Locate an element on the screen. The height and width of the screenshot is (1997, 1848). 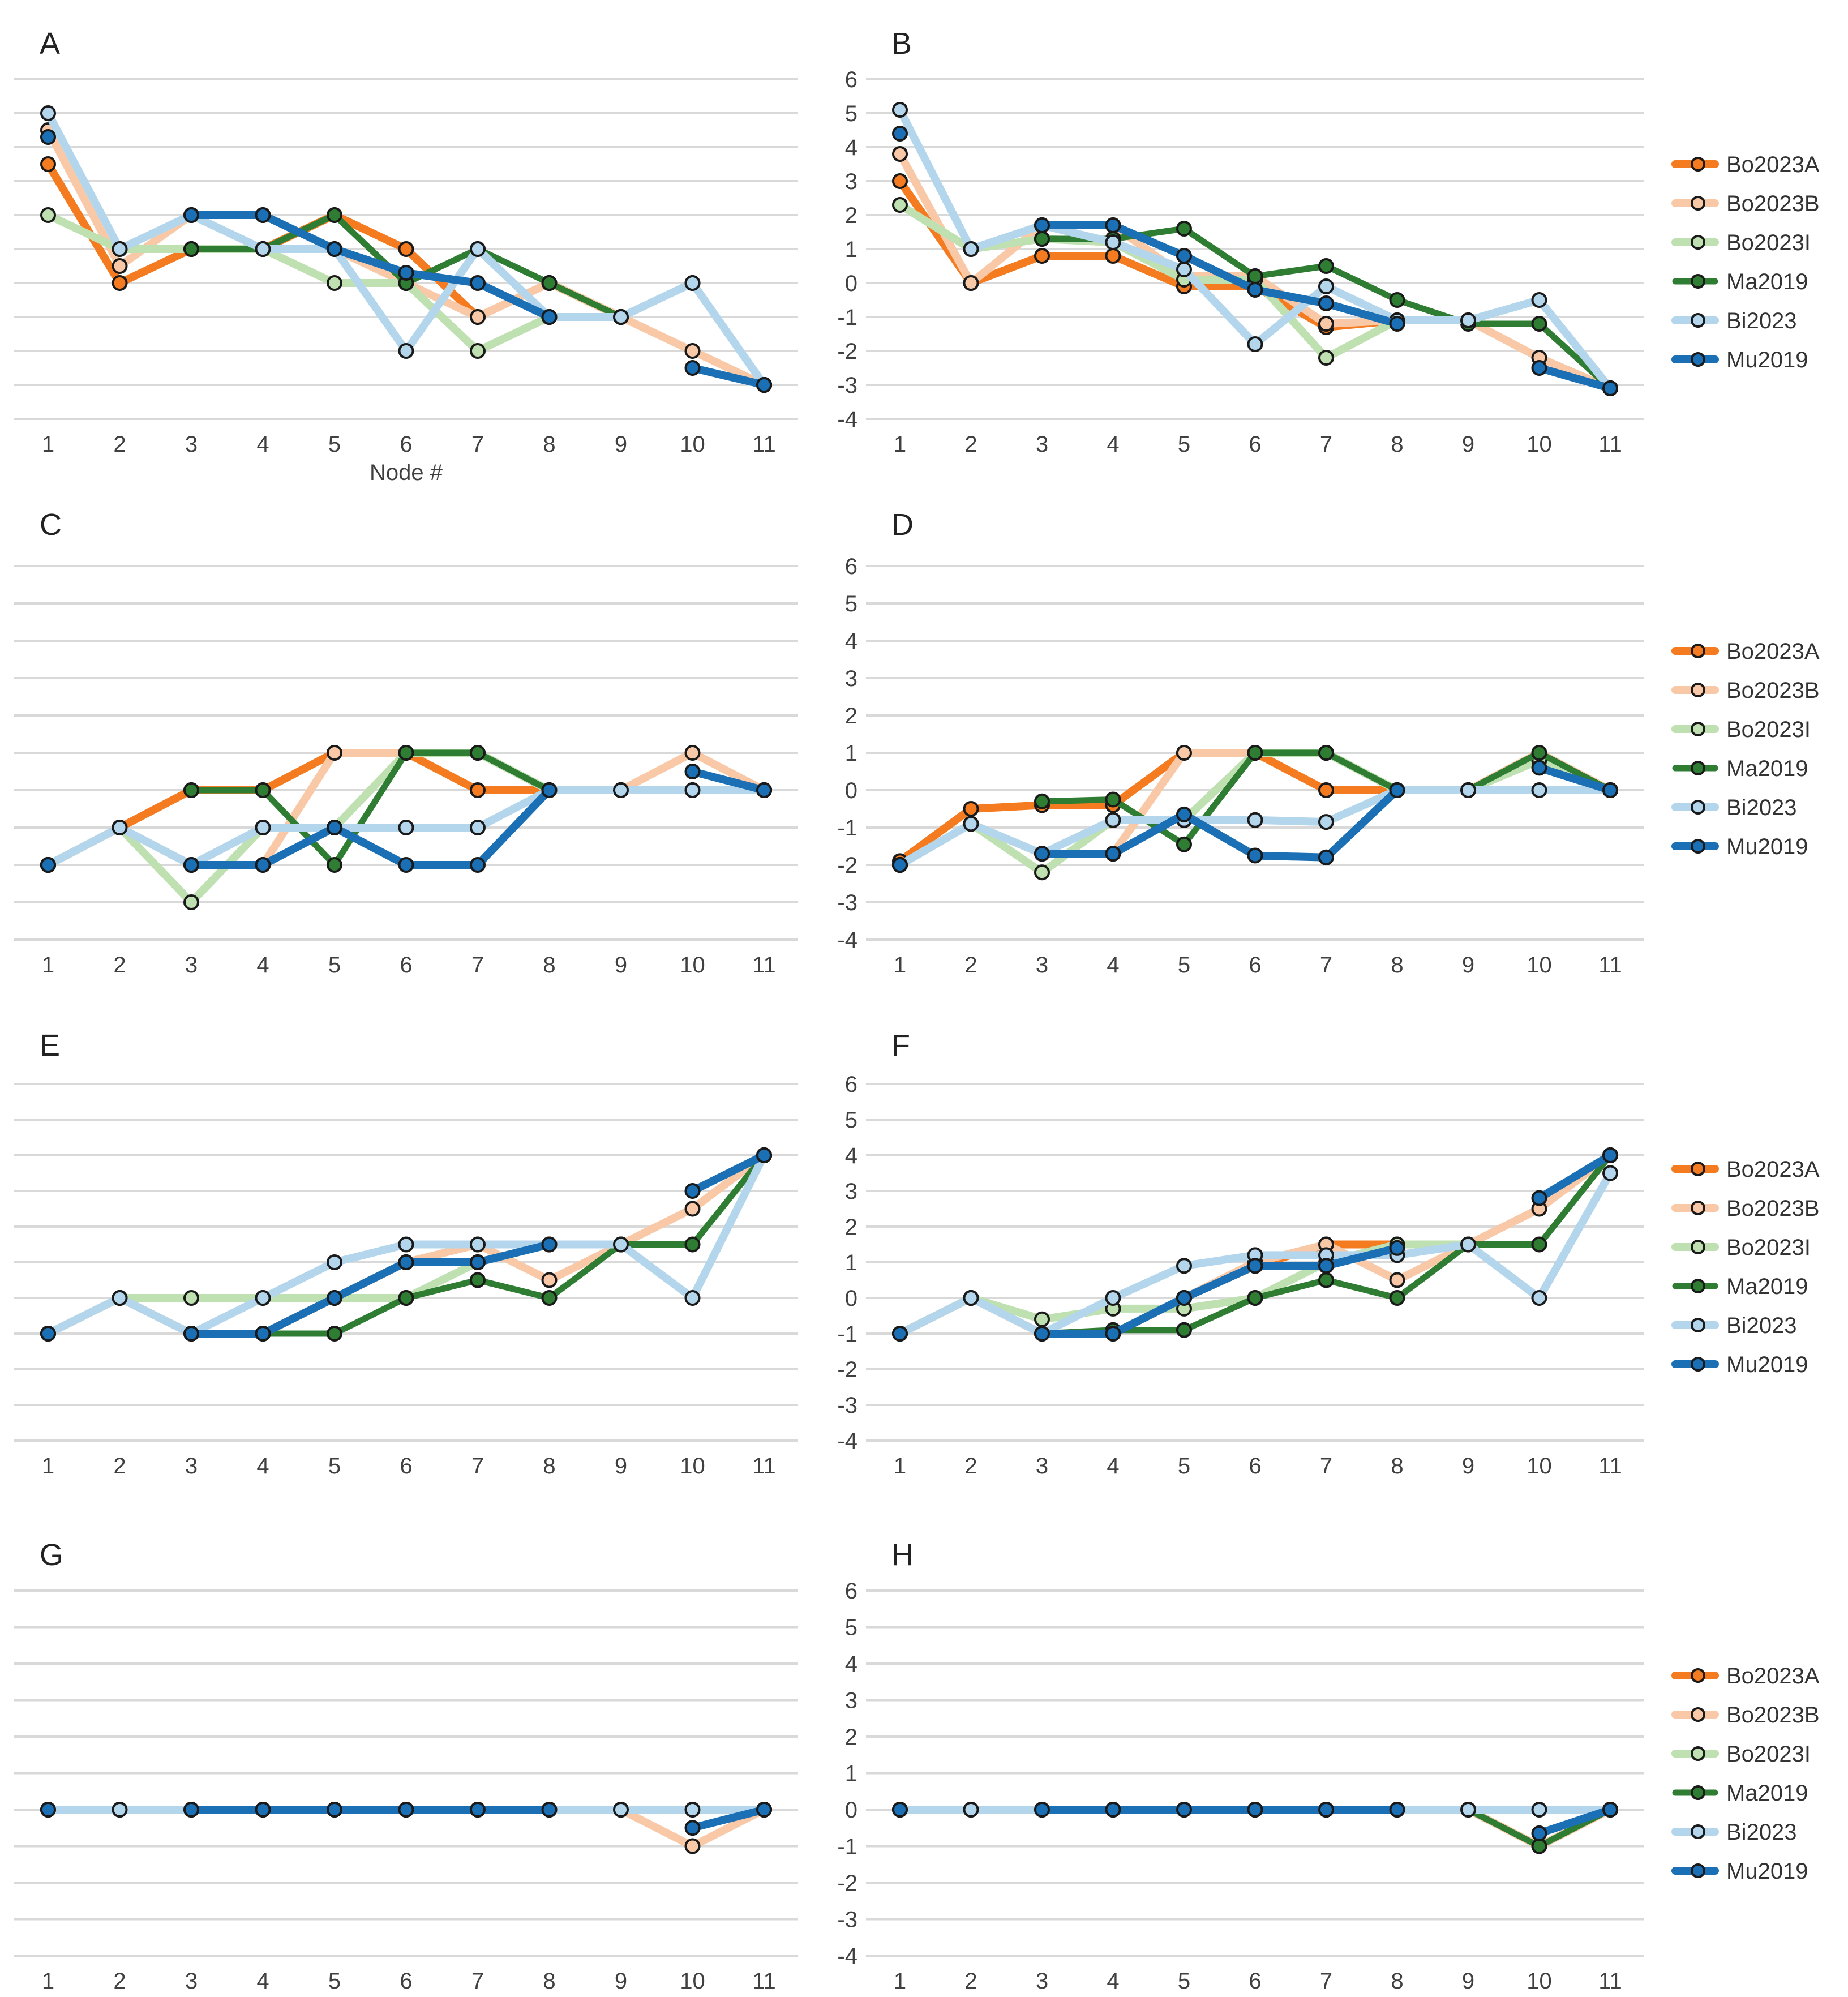
y-tick-label: -4 is located at coordinates (847, 1956).